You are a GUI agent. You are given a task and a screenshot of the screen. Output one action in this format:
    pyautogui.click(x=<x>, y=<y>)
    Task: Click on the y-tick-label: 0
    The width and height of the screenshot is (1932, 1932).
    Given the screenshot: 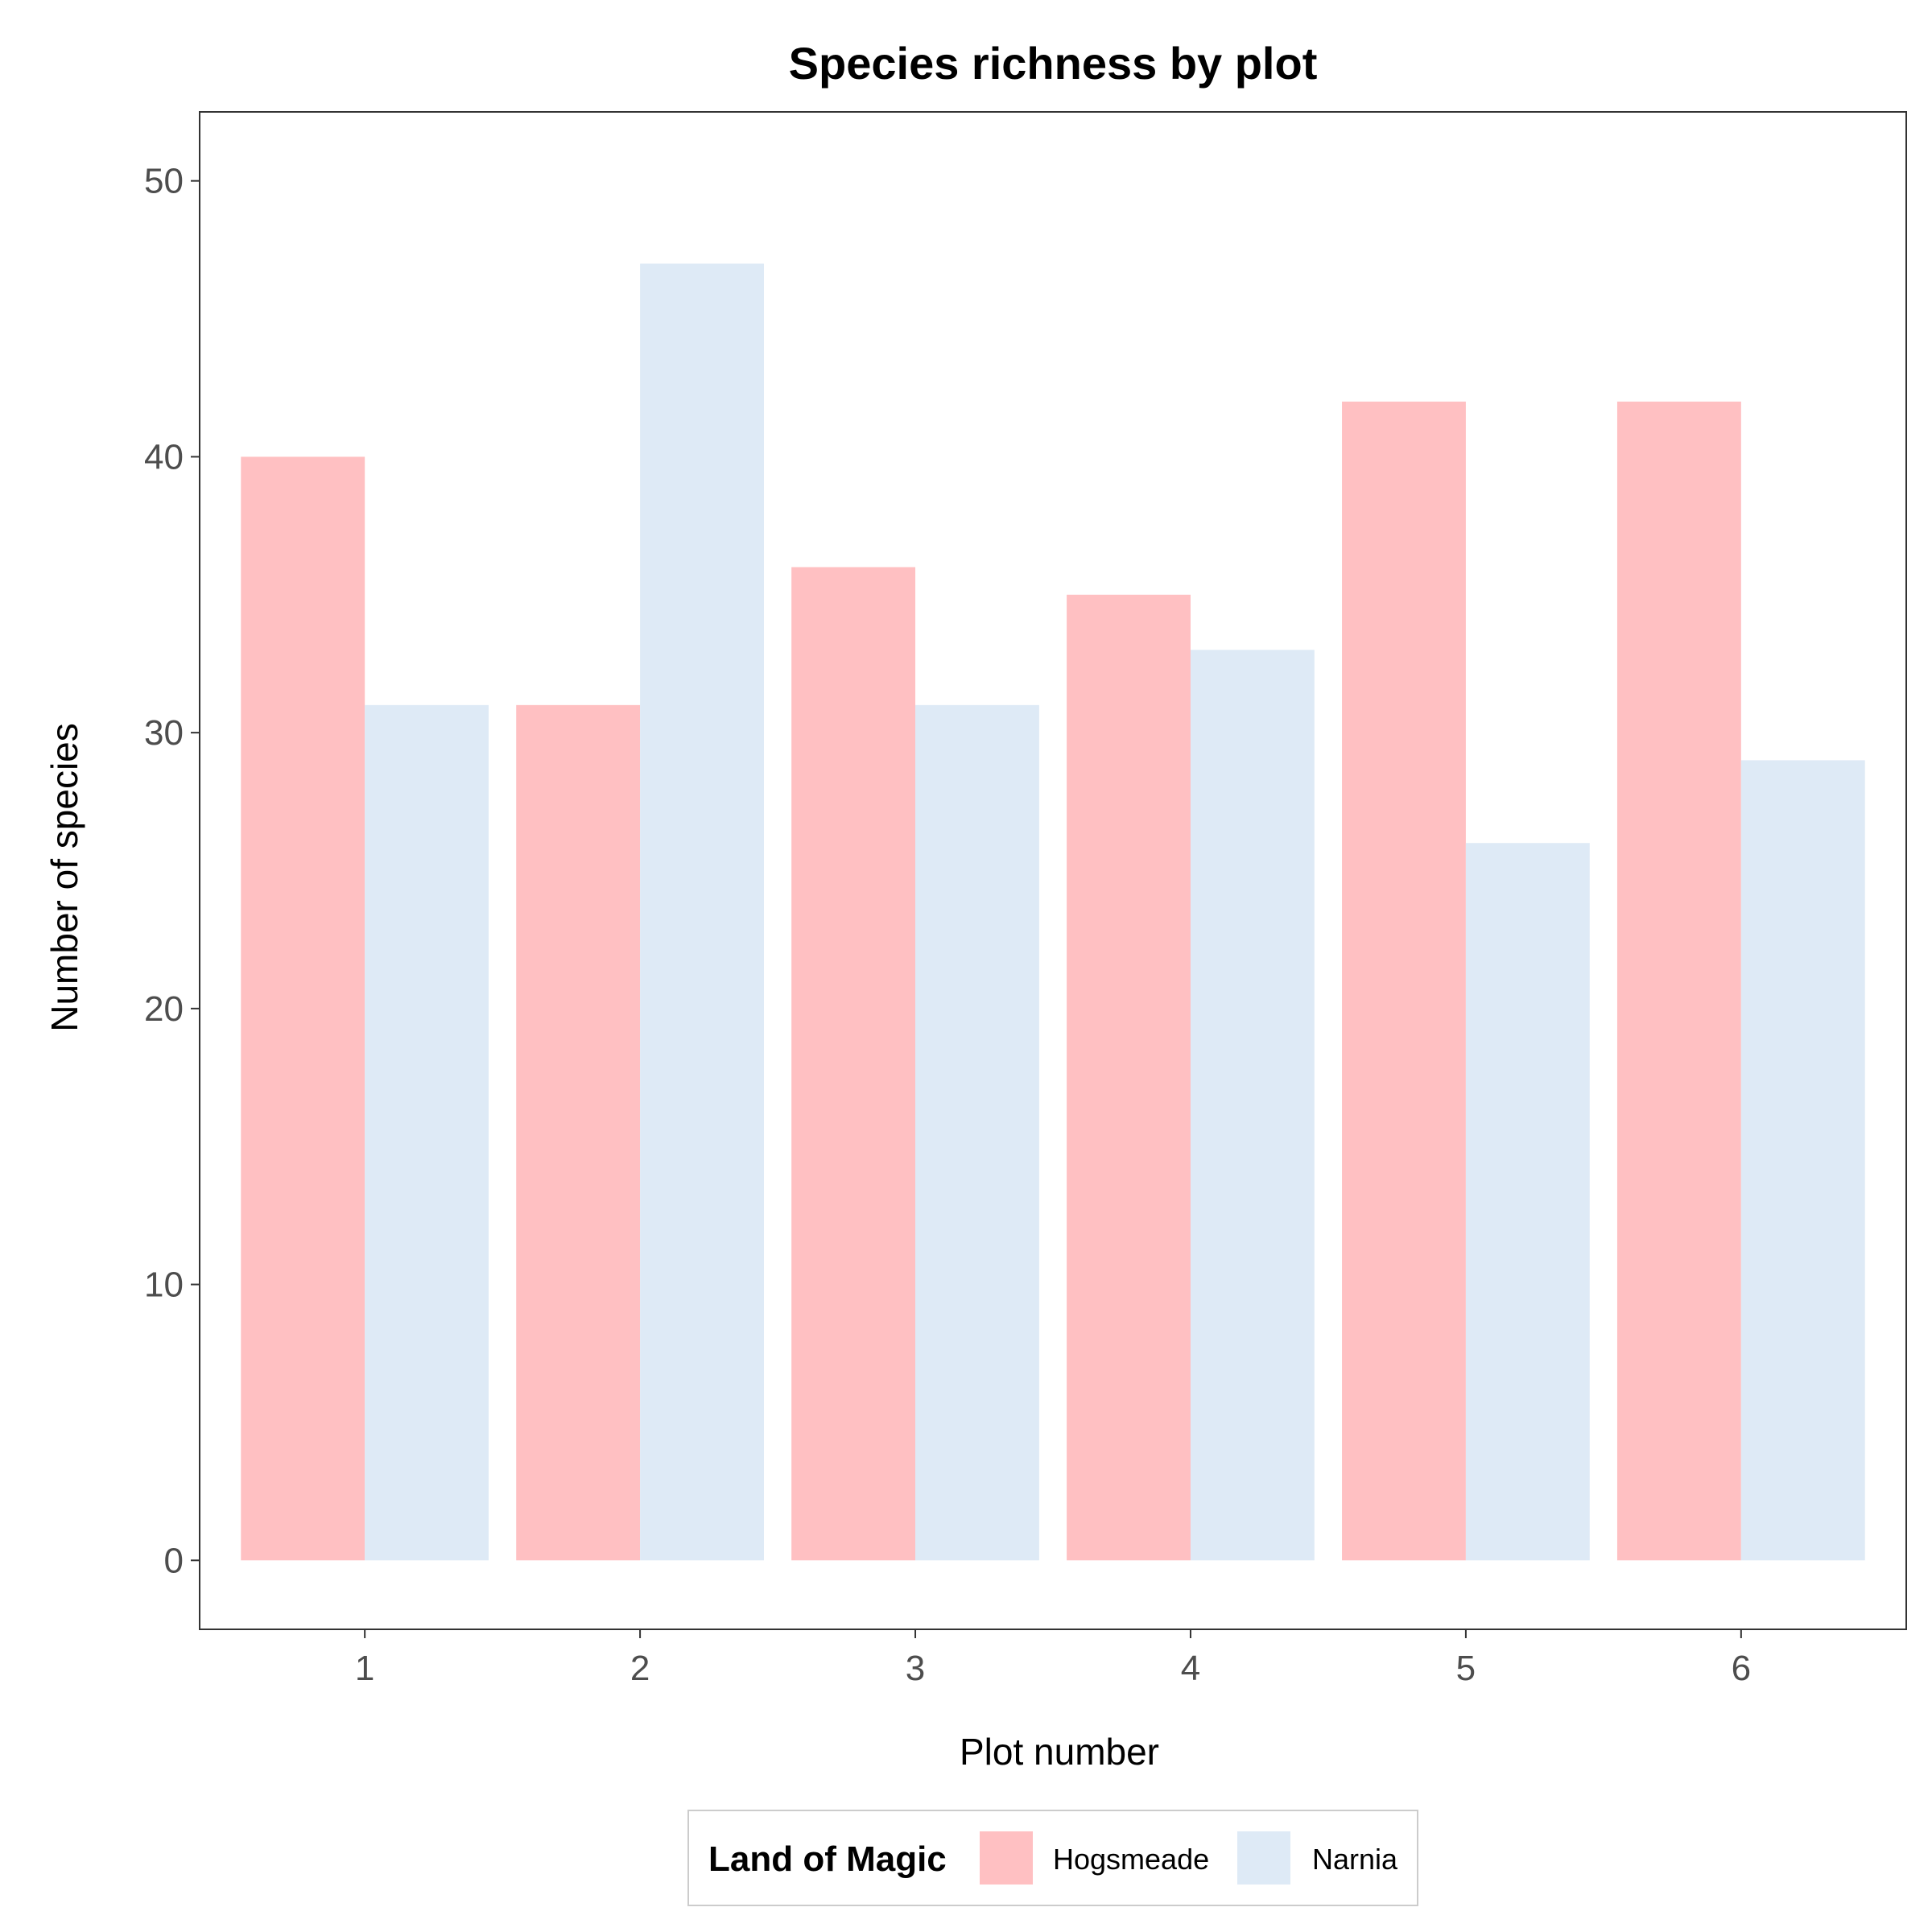 What is the action you would take?
    pyautogui.click(x=174, y=1560)
    